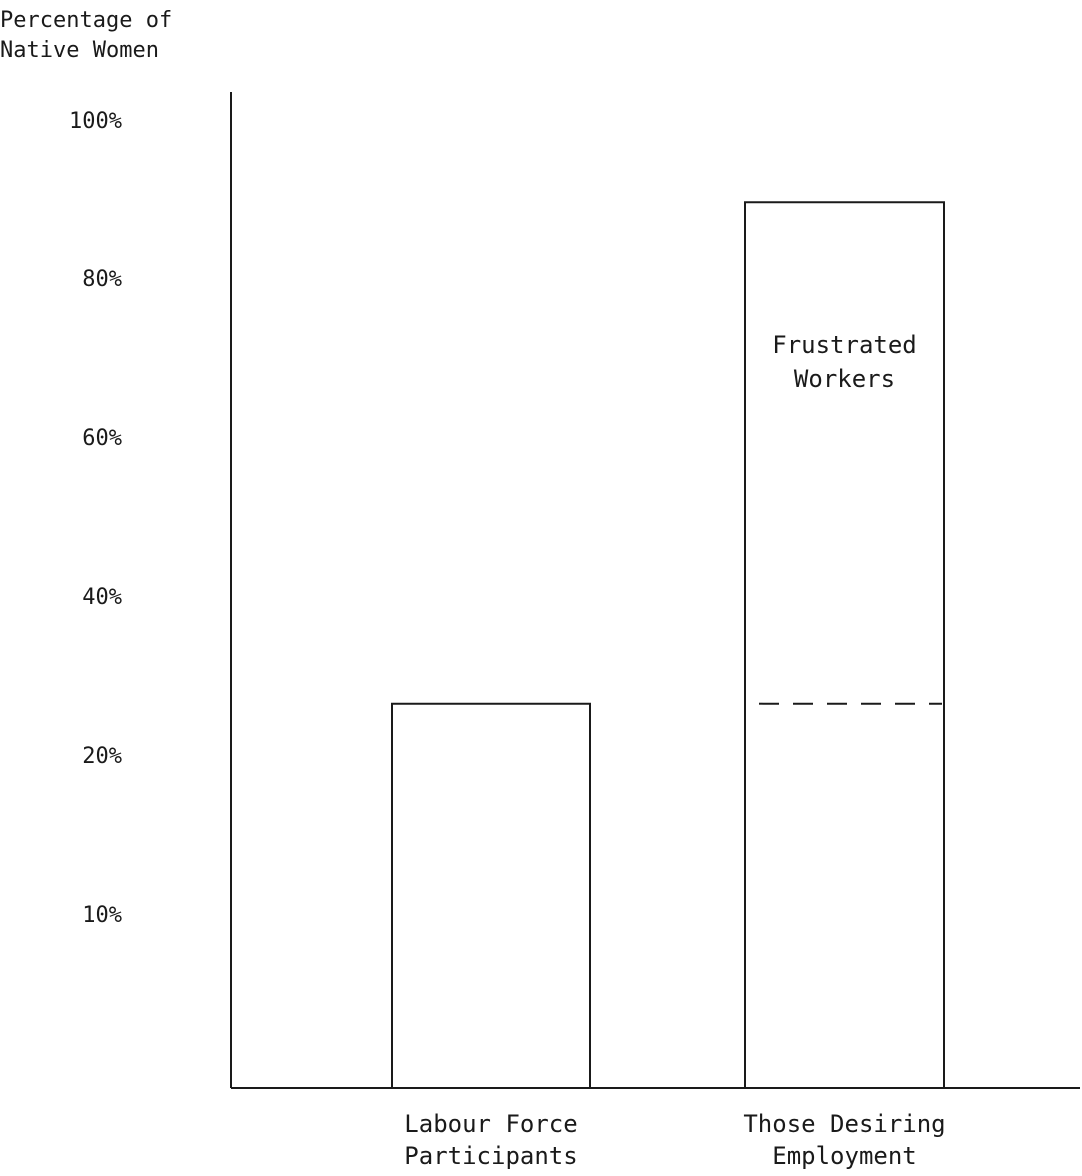  What do you see at coordinates (102, 597) in the screenshot?
I see `y-tick-label: 40%` at bounding box center [102, 597].